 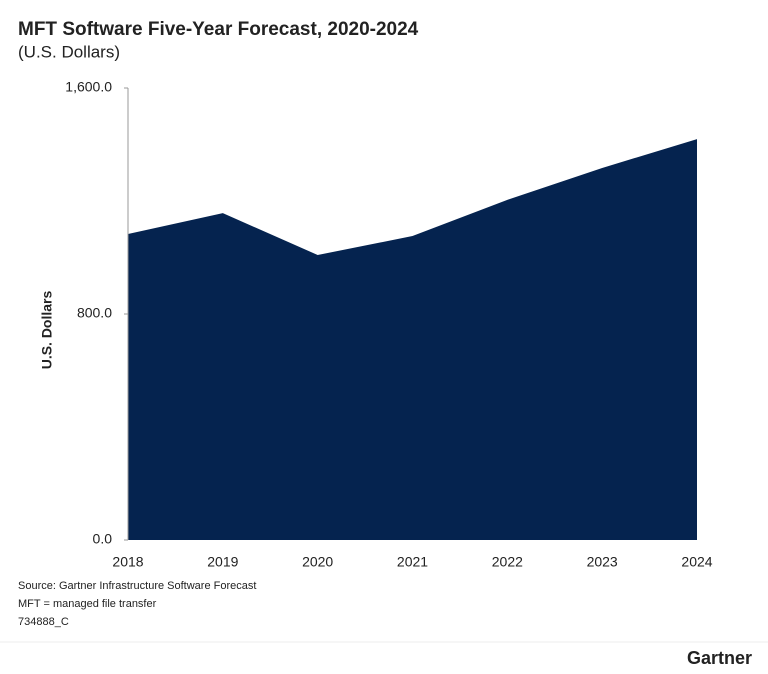 I want to click on x-tick-label: 2019, so click(x=222, y=562).